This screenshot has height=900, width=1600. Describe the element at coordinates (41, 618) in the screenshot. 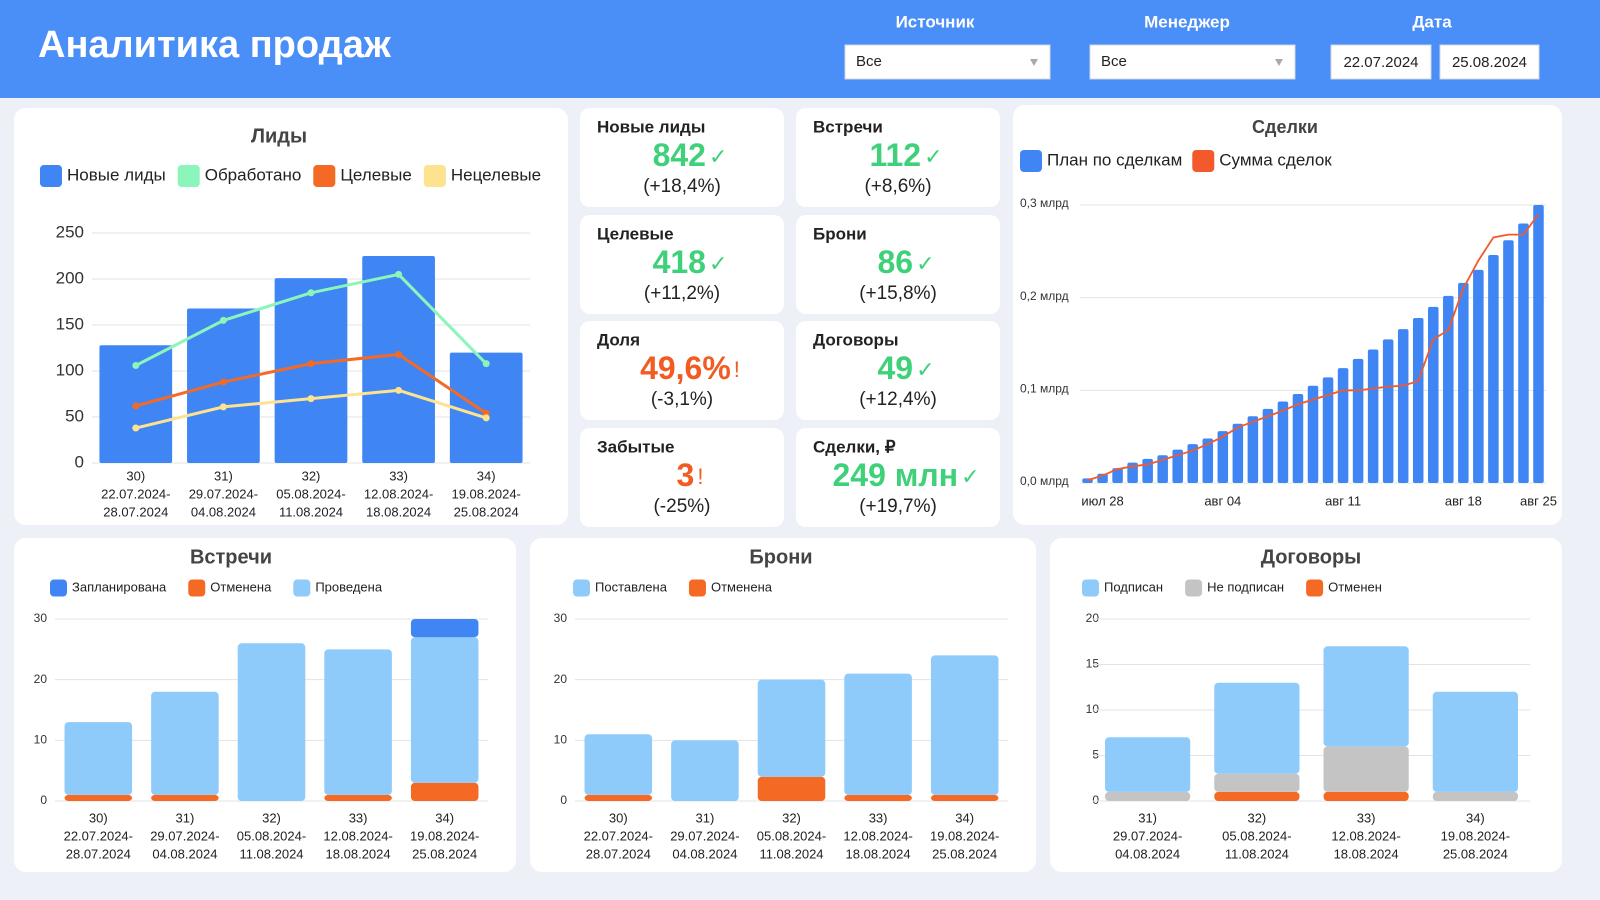

I see `y-tick-label: 30` at that location.